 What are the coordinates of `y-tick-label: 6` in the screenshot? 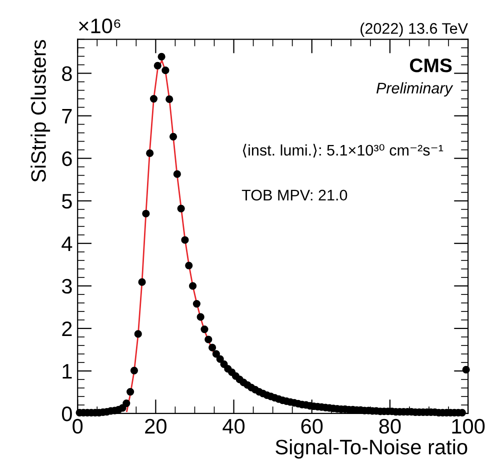 It's located at (67, 158).